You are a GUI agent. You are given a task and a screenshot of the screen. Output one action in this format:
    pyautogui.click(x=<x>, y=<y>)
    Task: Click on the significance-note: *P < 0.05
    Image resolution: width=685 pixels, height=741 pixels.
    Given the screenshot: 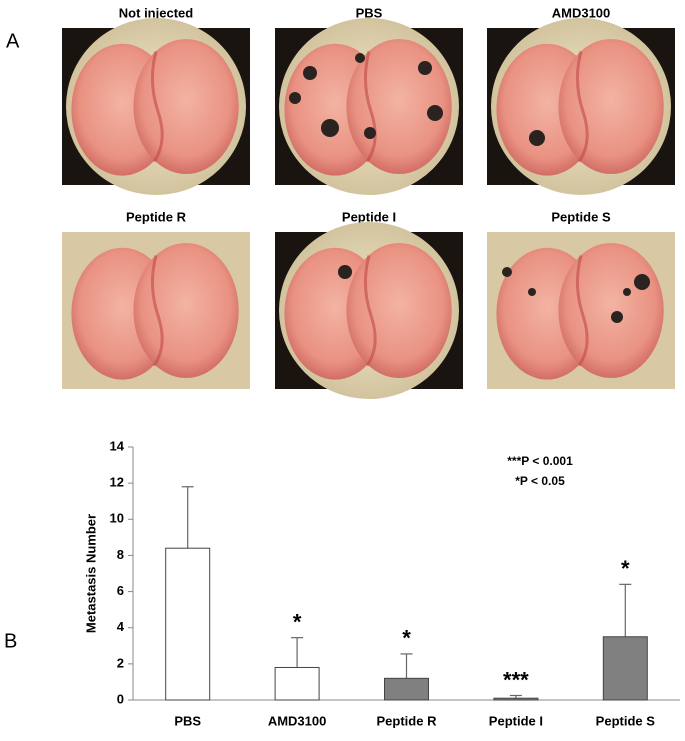 What is the action you would take?
    pyautogui.click(x=540, y=481)
    